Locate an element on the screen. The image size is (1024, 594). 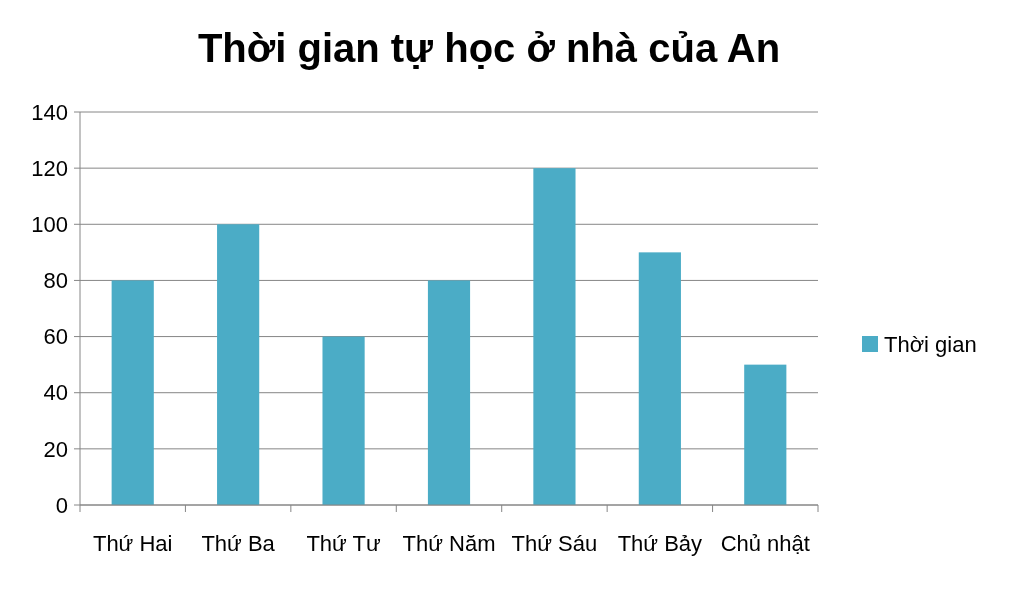
x-tick-label: Thứ Ba is located at coordinates (238, 543).